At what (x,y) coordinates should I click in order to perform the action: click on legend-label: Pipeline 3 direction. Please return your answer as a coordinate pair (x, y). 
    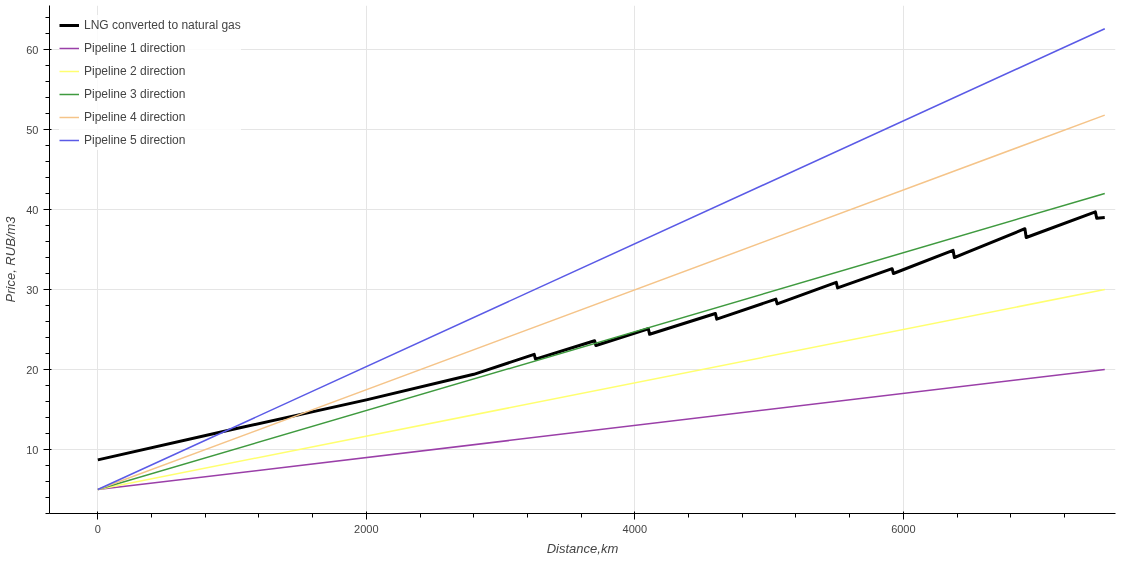
    Looking at the image, I should click on (135, 94).